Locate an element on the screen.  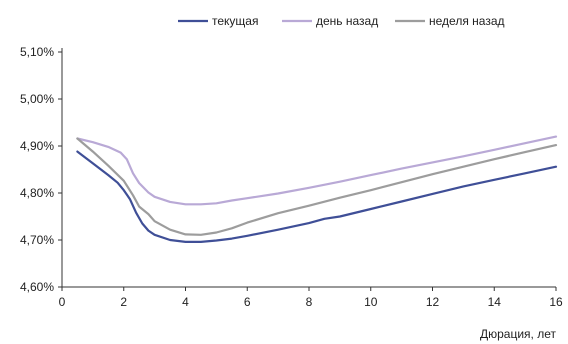
x-tick-label: 14 is located at coordinates (495, 302).